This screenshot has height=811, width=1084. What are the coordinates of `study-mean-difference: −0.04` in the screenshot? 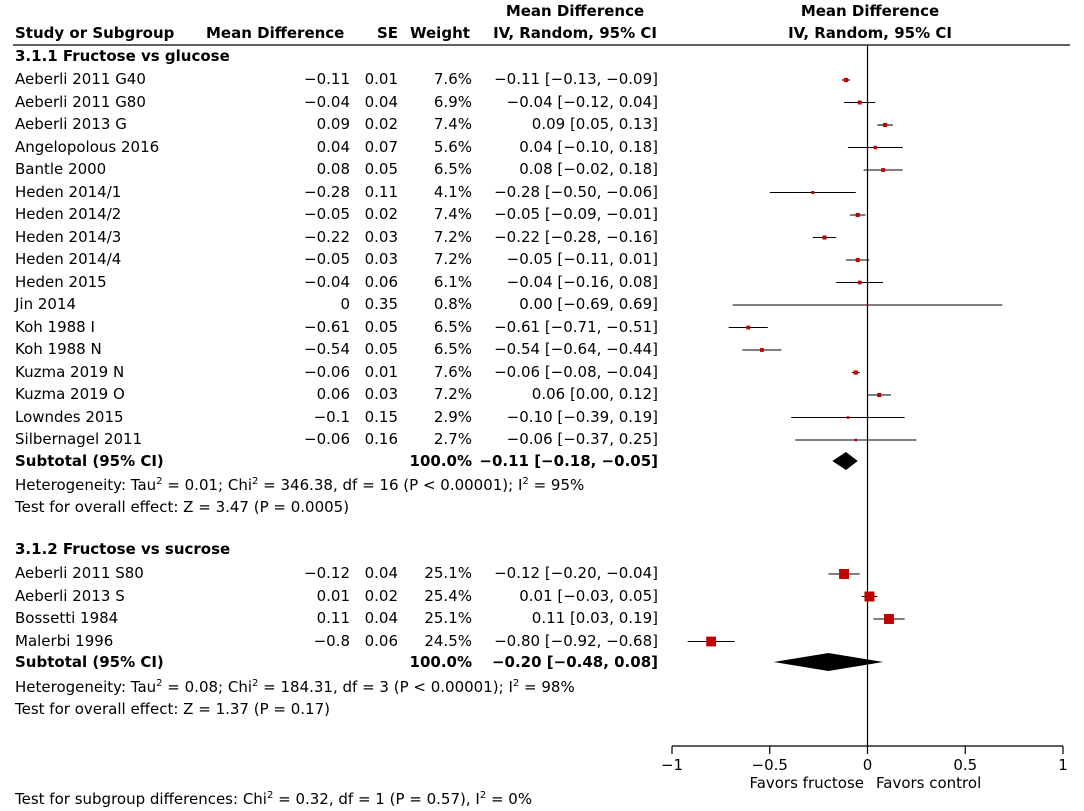 It's located at (327, 281).